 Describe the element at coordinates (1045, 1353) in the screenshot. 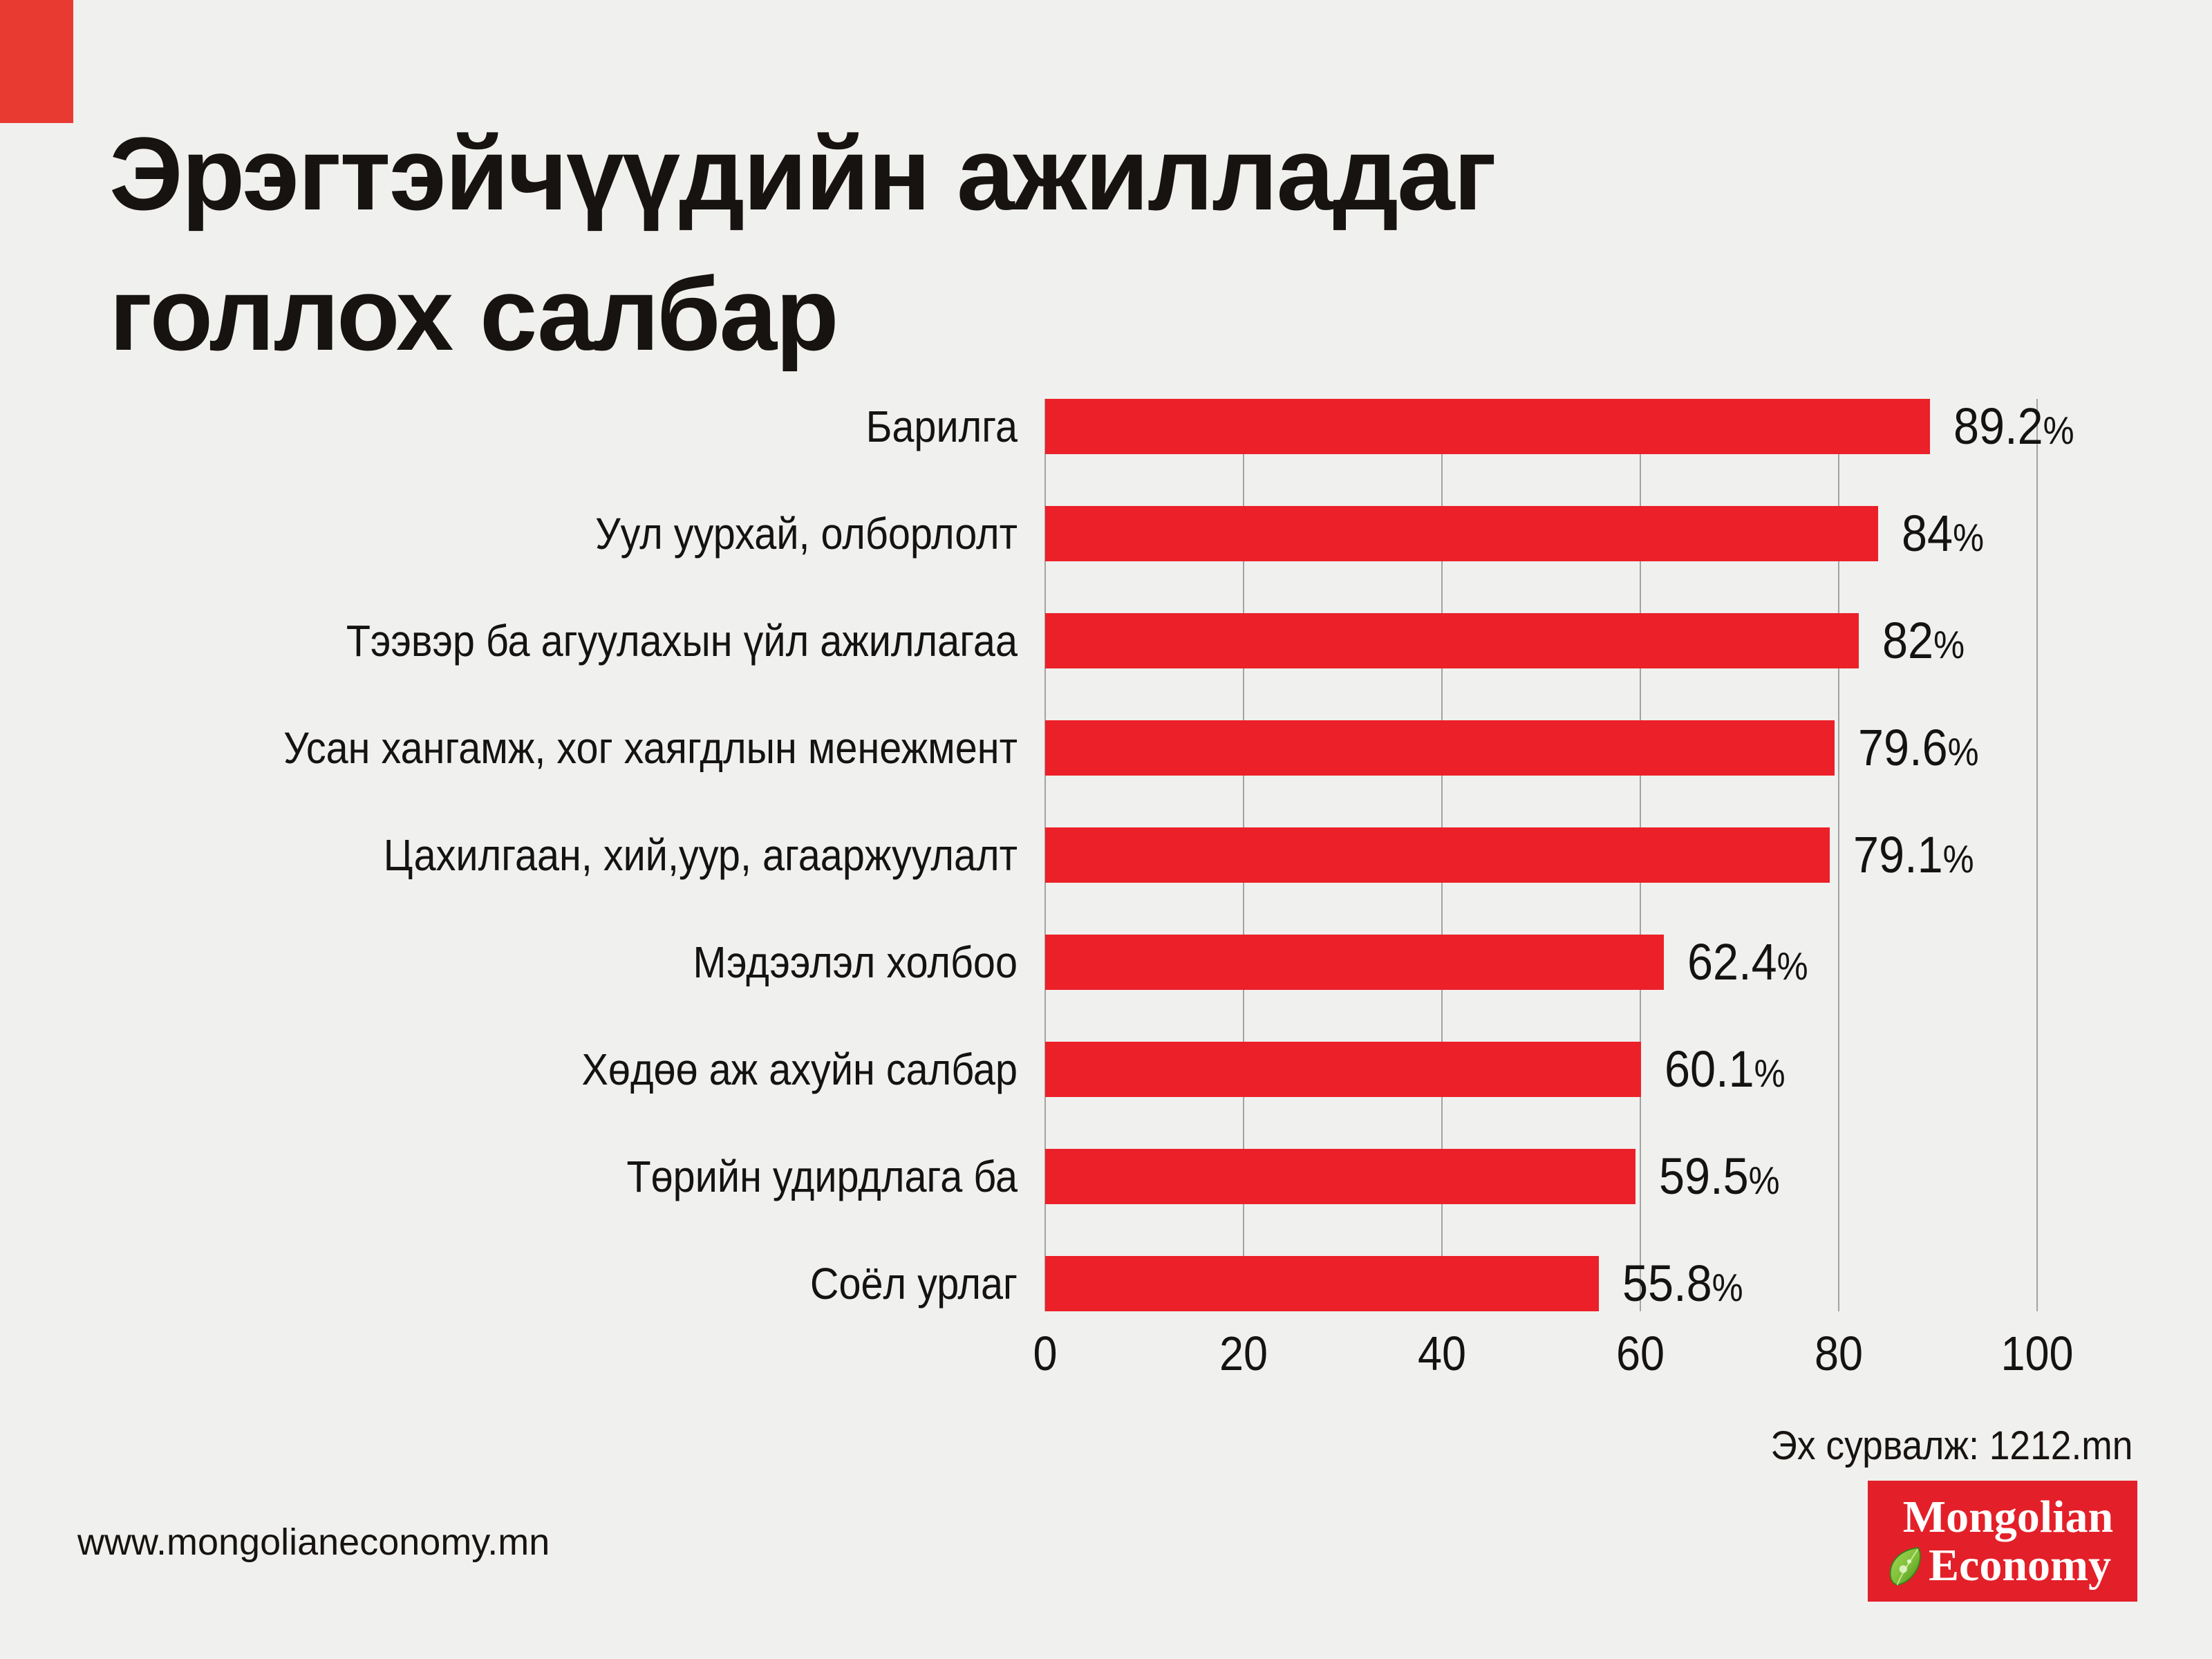

I see `x-tick-label: 0` at that location.